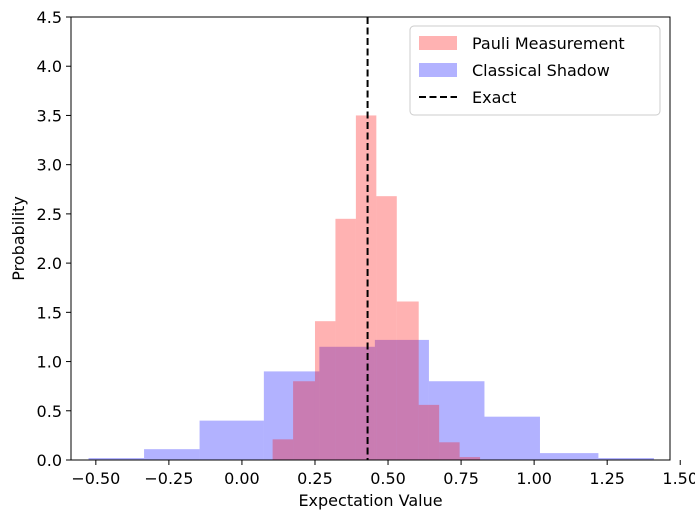 Image resolution: width=695 pixels, height=521 pixels. What do you see at coordinates (49, 362) in the screenshot?
I see `y-tick-label: 1.0` at bounding box center [49, 362].